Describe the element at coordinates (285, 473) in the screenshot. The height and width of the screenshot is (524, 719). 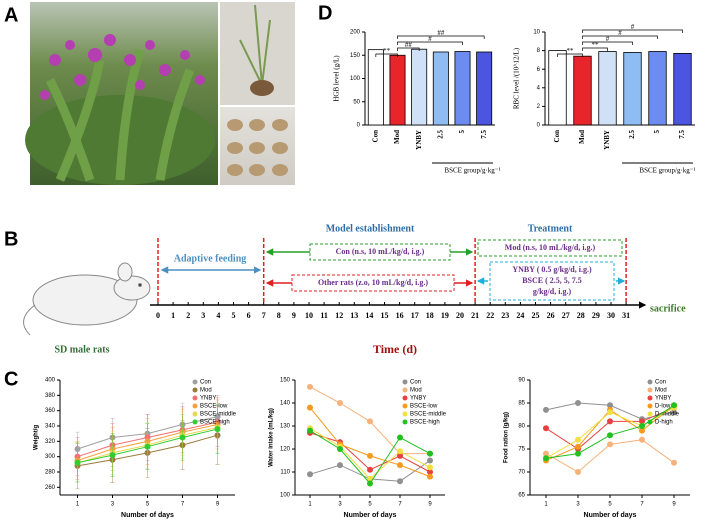
I see `y-tick-label: 110` at that location.